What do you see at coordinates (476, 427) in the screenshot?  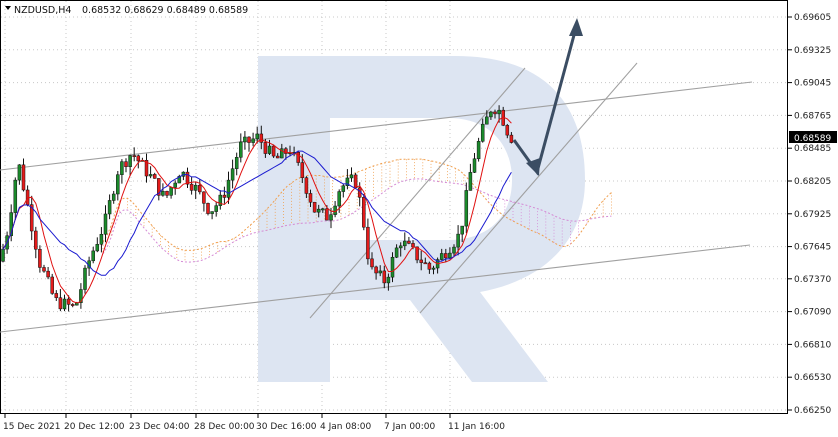 I see `time-tick-label: 11 Jan 16:00` at bounding box center [476, 427].